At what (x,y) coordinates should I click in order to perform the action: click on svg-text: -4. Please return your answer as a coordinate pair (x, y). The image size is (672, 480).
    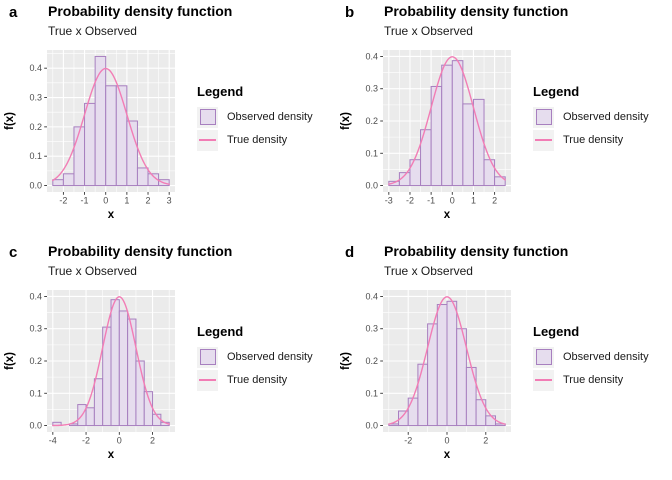
    Looking at the image, I should click on (53, 441).